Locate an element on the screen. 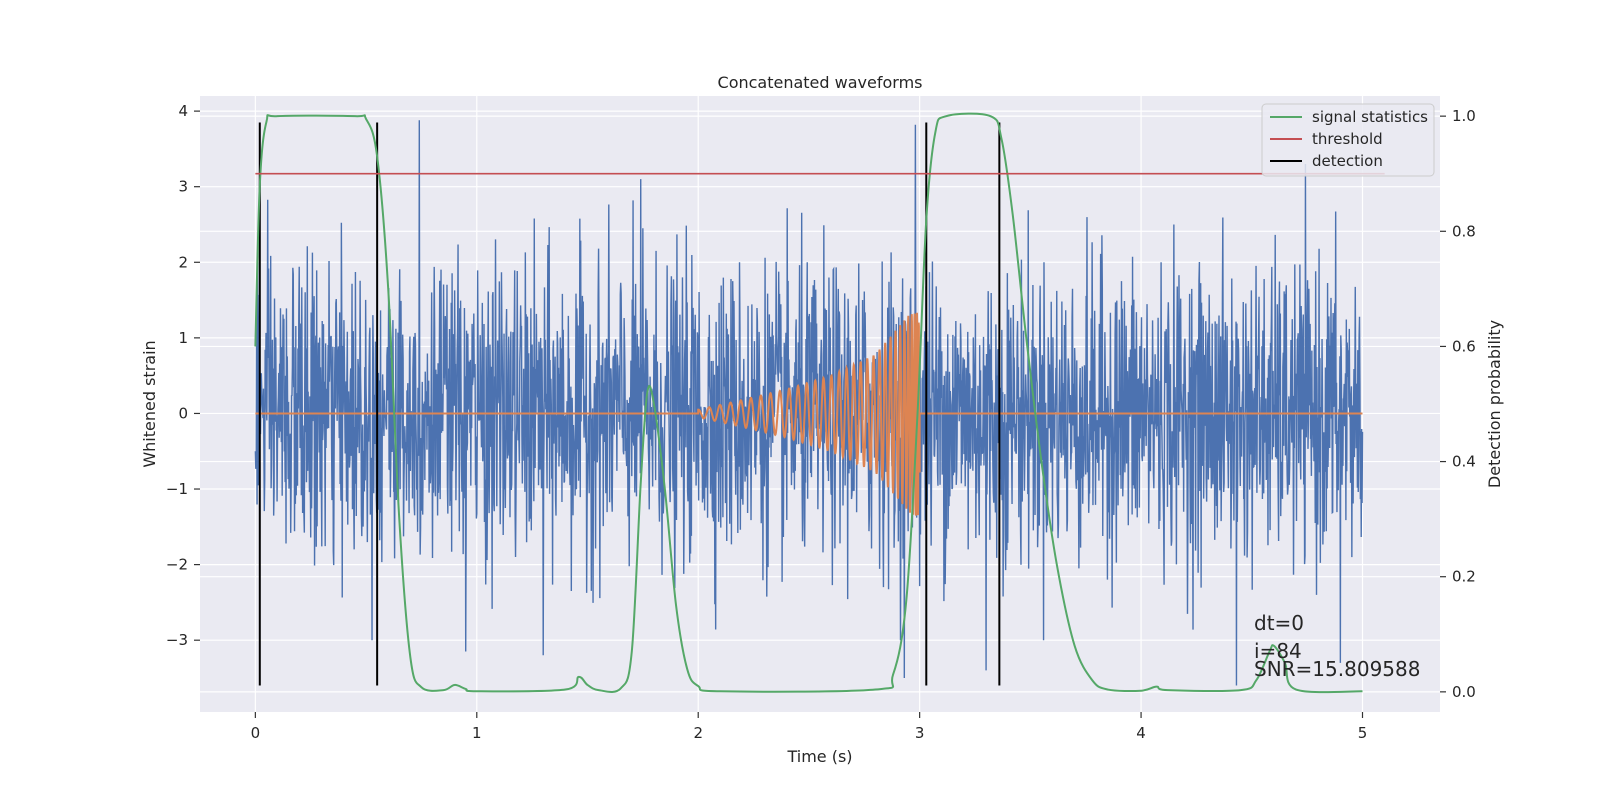 This screenshot has height=800, width=1600. x-tick-label: 3 is located at coordinates (920, 733).